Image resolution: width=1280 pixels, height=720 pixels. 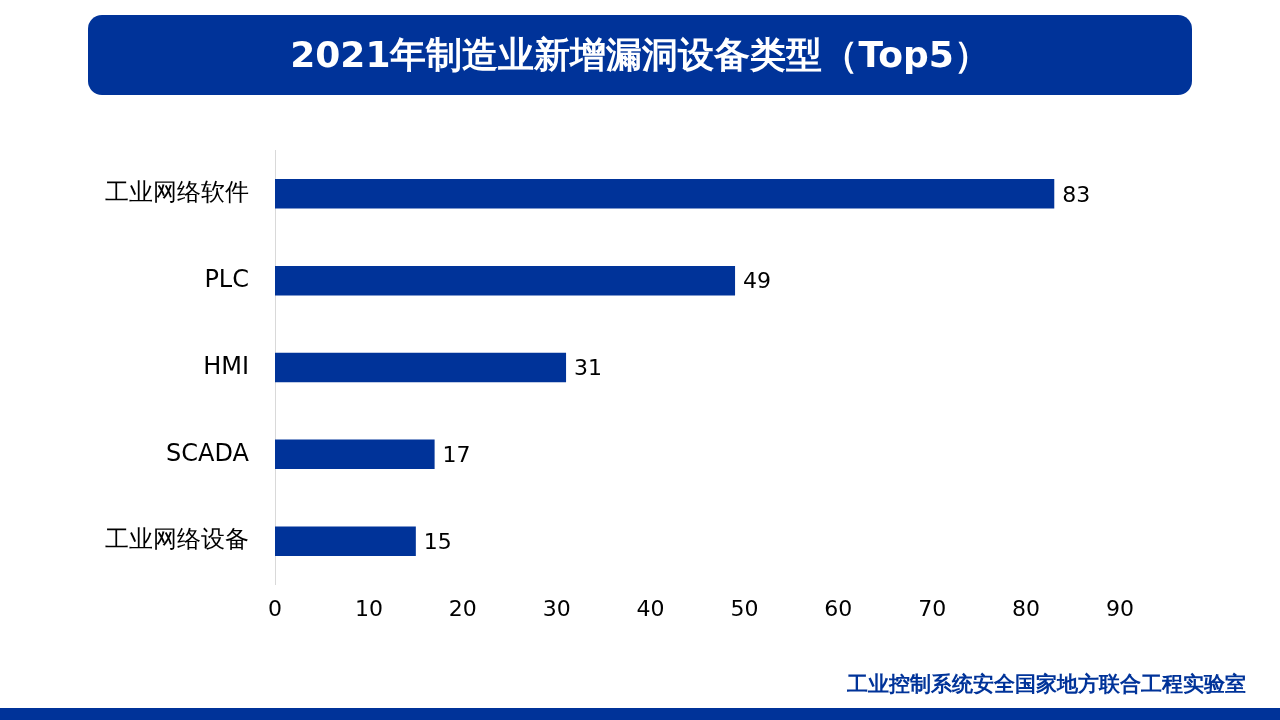 I want to click on x-tick-label: 40, so click(x=650, y=608).